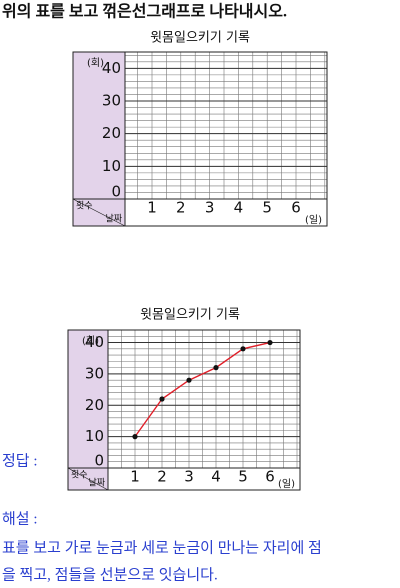  What do you see at coordinates (162, 547) in the screenshot?
I see `explanation-line: 표를 보고 가로 눈금과 세로 눈금이 만나는 자리에 점` at bounding box center [162, 547].